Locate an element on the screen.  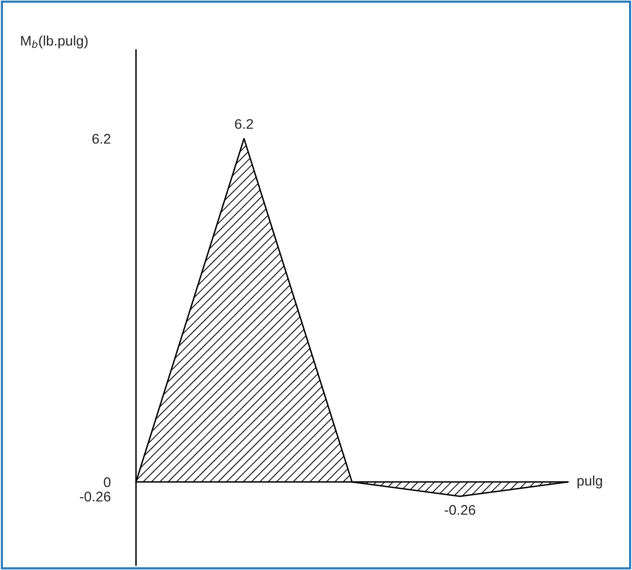
y-tick-label: -0.26 is located at coordinates (95, 497).